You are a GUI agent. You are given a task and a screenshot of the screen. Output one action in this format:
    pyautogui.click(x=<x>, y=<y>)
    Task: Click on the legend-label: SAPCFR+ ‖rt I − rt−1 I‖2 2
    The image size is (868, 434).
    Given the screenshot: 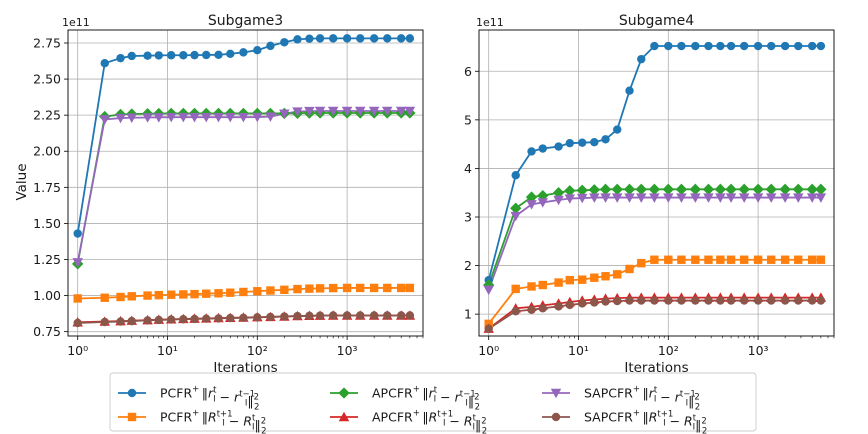 What is the action you would take?
    pyautogui.click(x=642, y=399)
    